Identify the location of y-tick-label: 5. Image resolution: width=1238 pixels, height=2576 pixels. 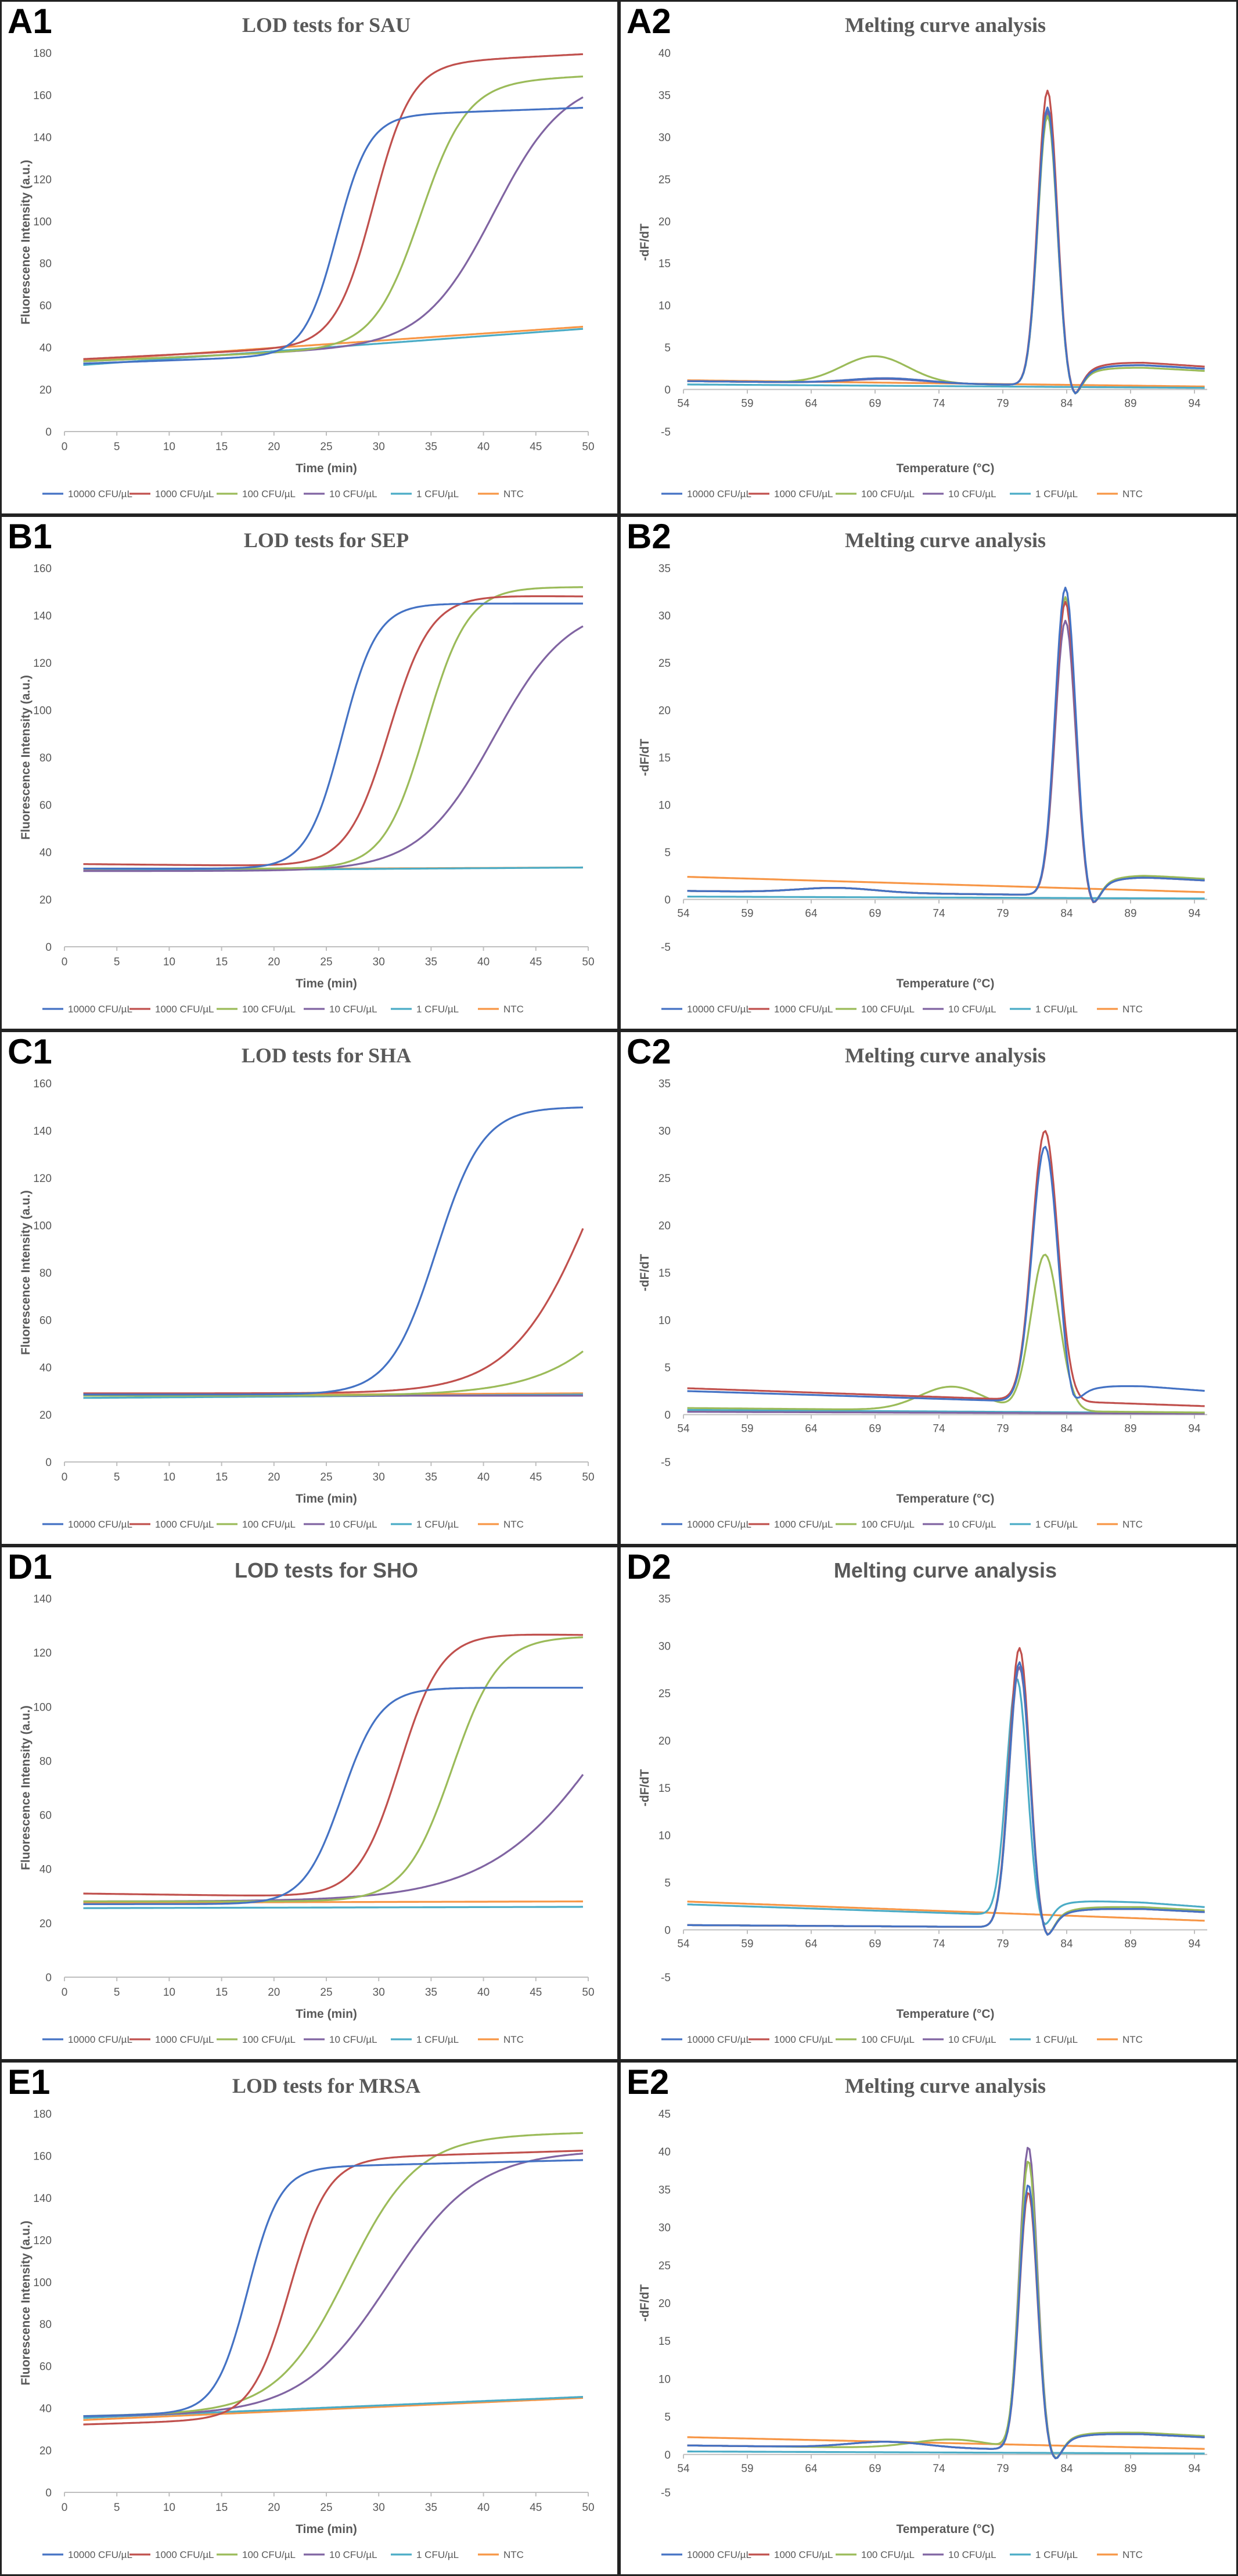
(667, 1883).